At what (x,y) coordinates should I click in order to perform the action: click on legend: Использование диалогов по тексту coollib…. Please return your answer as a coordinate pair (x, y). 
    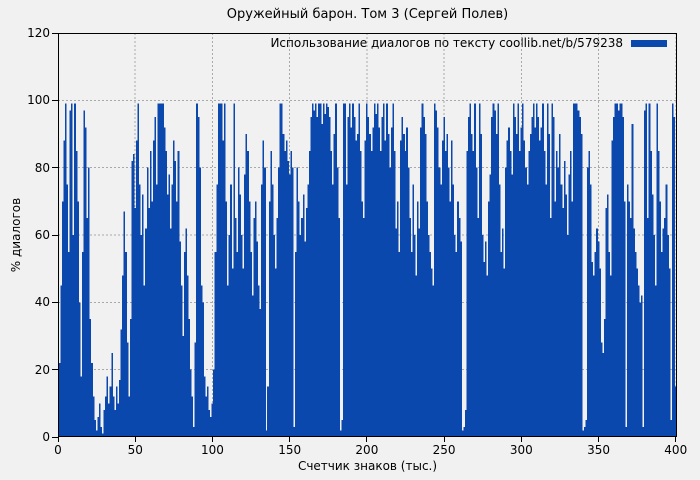
    Looking at the image, I should click on (468, 43).